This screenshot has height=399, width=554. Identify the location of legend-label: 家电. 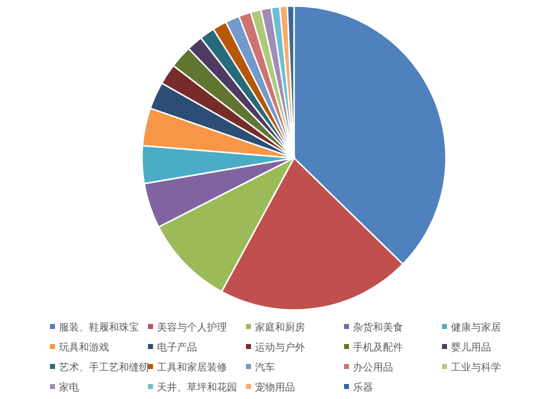
(69, 388).